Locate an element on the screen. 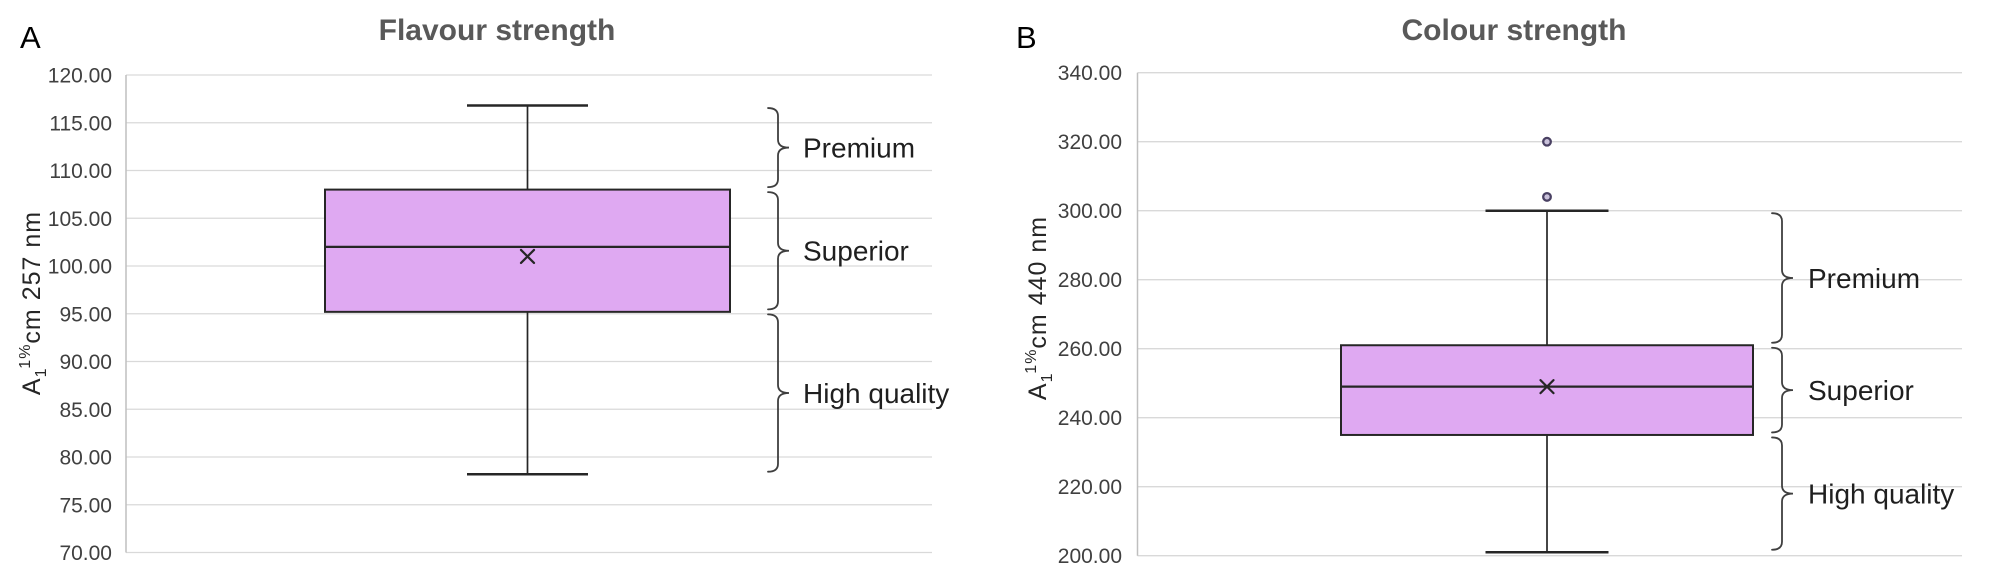 This screenshot has width=2008, height=580. y-tick-label: 220.00 is located at coordinates (1090, 487).